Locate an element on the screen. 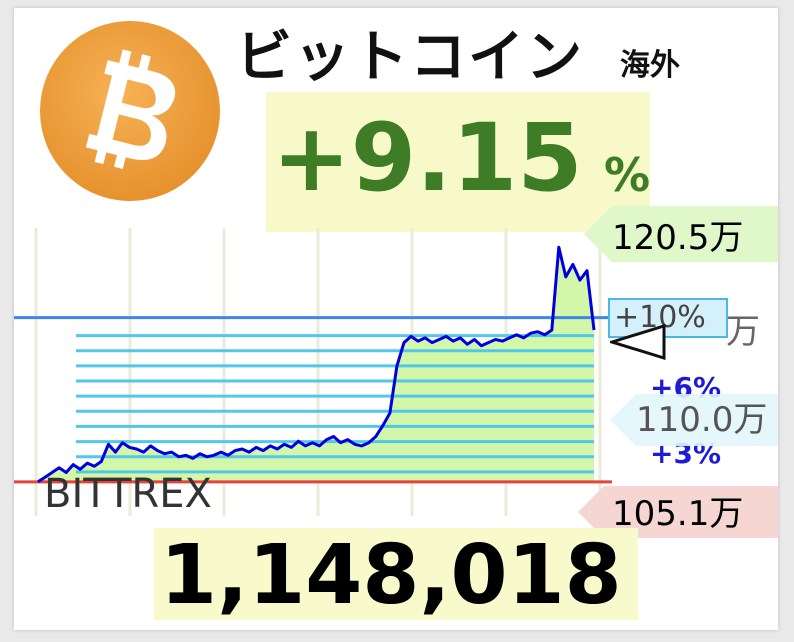  change-highlight is located at coordinates (458, 162).